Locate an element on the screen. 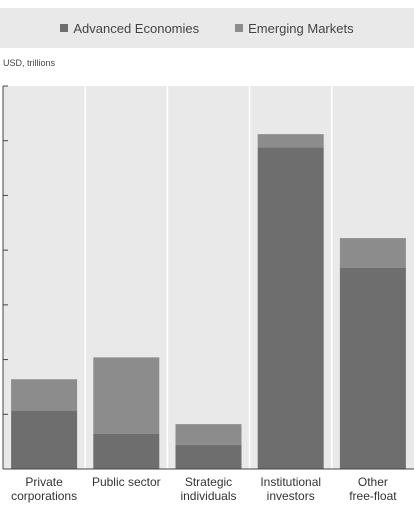 Image resolution: width=414 pixels, height=506 pixels. x-tick-label-0: Private corporations is located at coordinates (44, 489).